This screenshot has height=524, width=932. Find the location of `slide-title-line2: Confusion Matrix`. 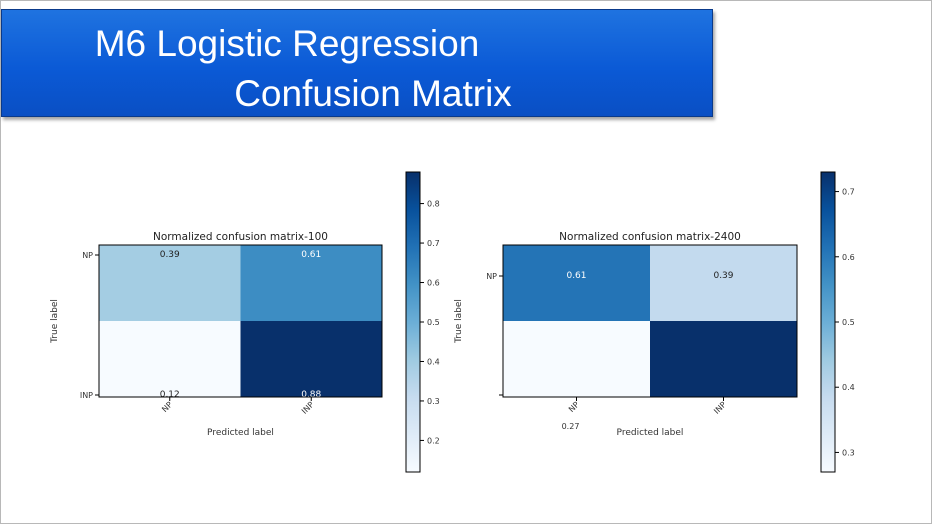

slide-title-line2: Confusion Matrix is located at coordinates (373, 93).